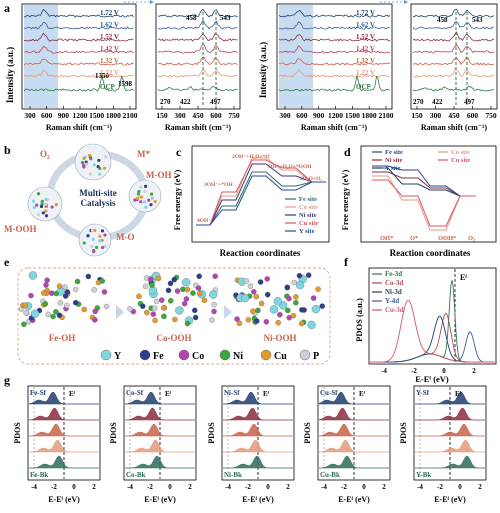 The image size is (500, 513). I want to click on g-top-label-2: Ni-Sf, so click(232, 393).